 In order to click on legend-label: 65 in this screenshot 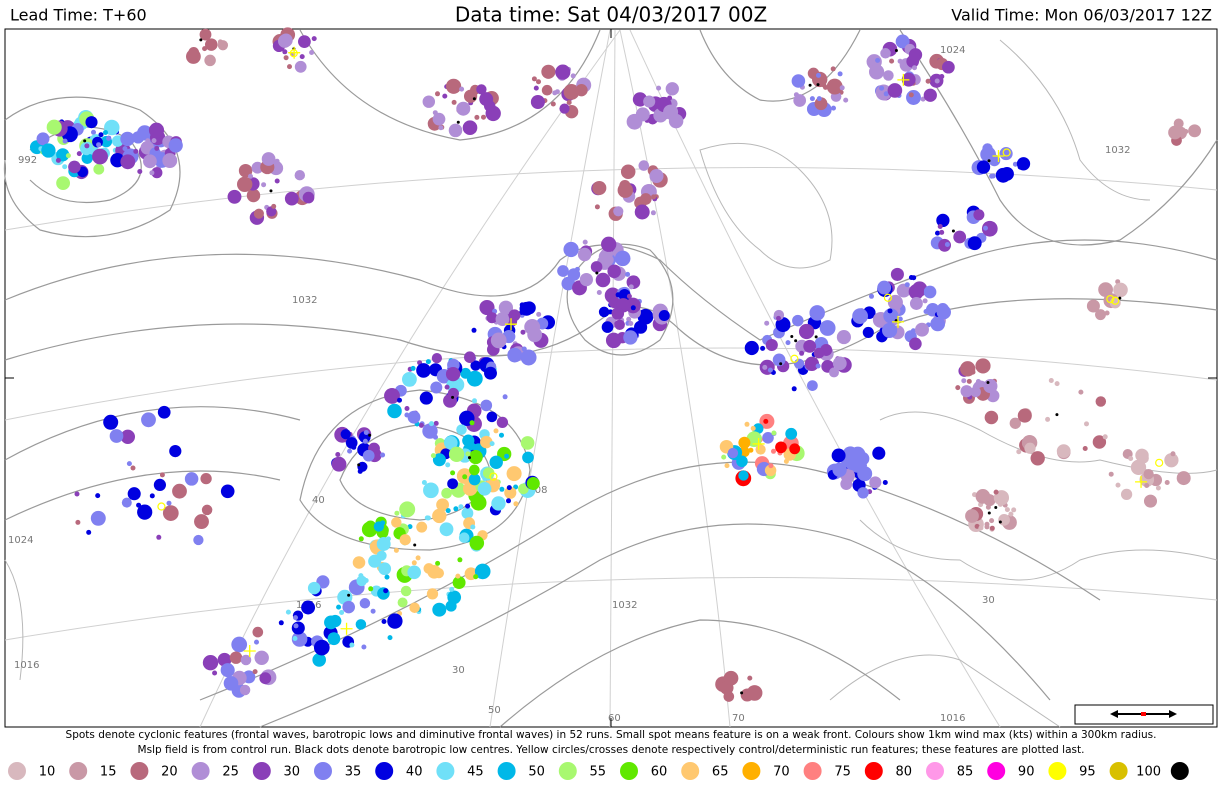, I will do `click(720, 772)`.